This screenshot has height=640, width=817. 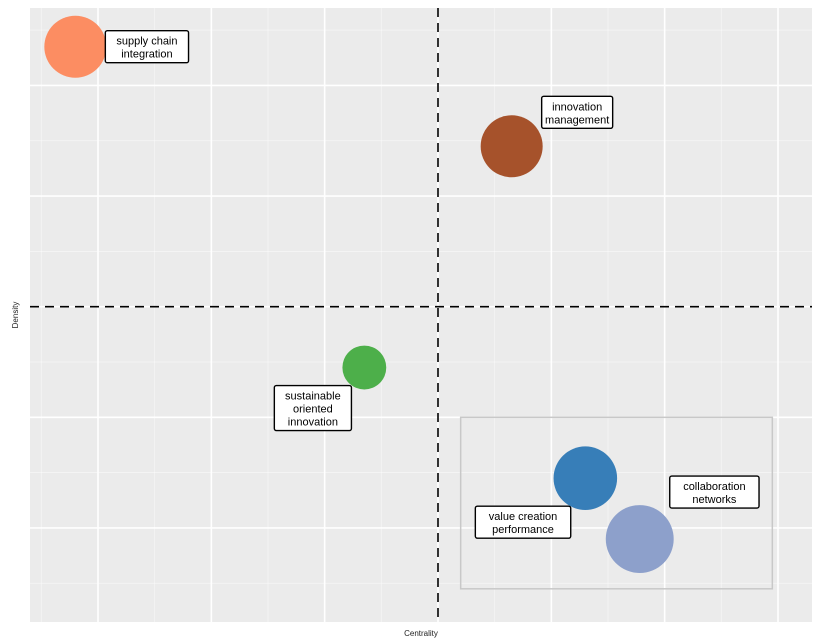 What do you see at coordinates (313, 397) in the screenshot?
I see `bubble-label-line: sustainable` at bounding box center [313, 397].